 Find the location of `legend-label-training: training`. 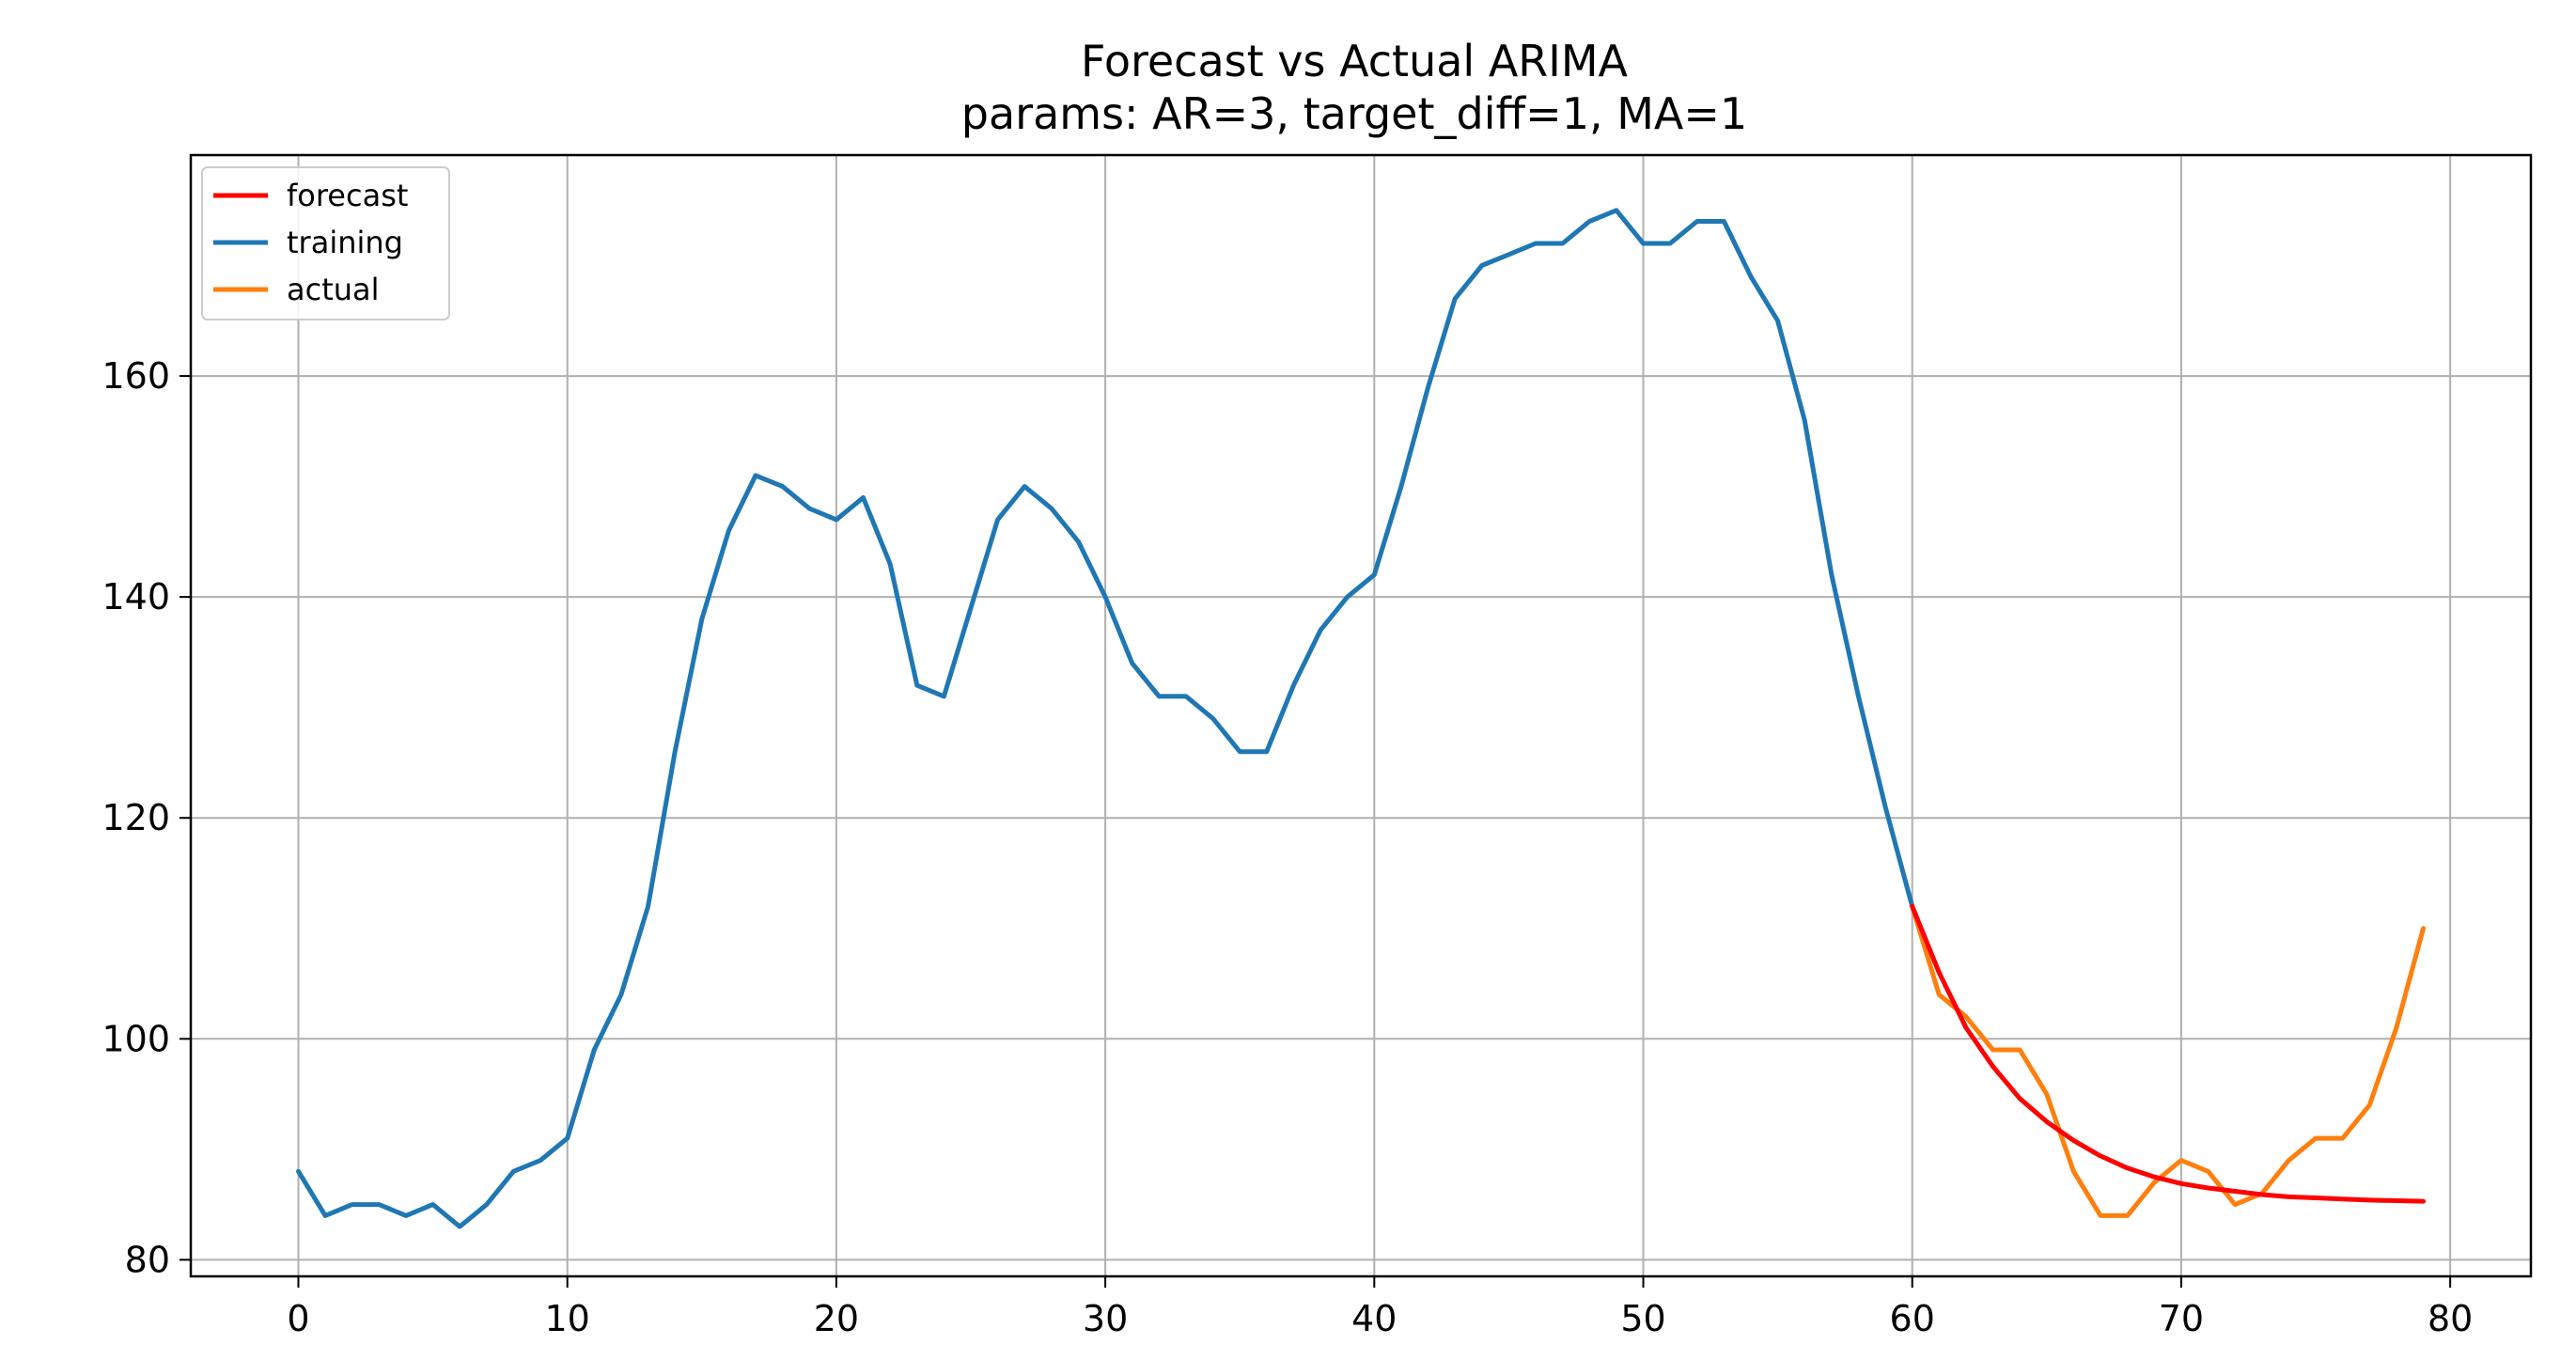

legend-label-training: training is located at coordinates (345, 243).